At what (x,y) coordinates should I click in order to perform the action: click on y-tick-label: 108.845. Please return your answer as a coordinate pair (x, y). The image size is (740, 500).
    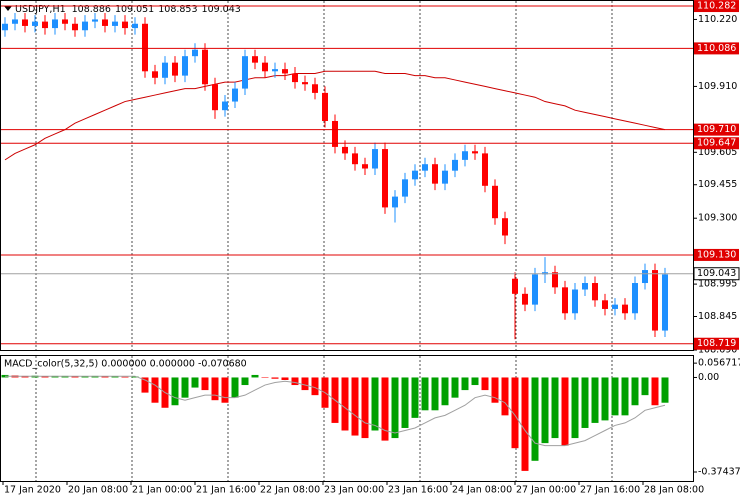
    Looking at the image, I should click on (717, 316).